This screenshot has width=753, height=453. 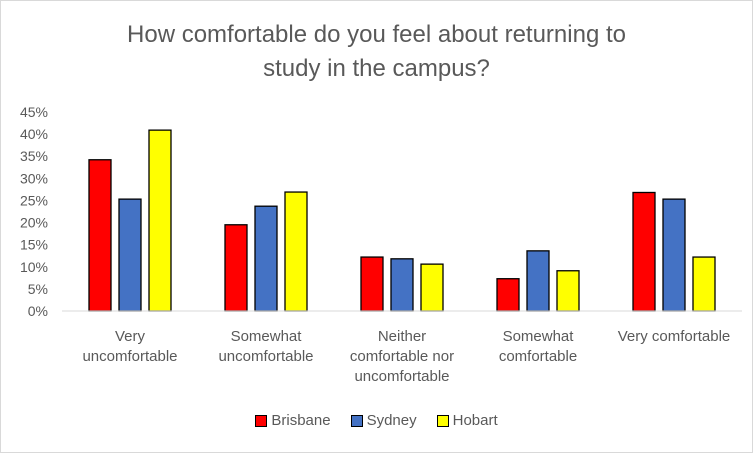 I want to click on x-category-label-line: comfortable nor, so click(x=402, y=356).